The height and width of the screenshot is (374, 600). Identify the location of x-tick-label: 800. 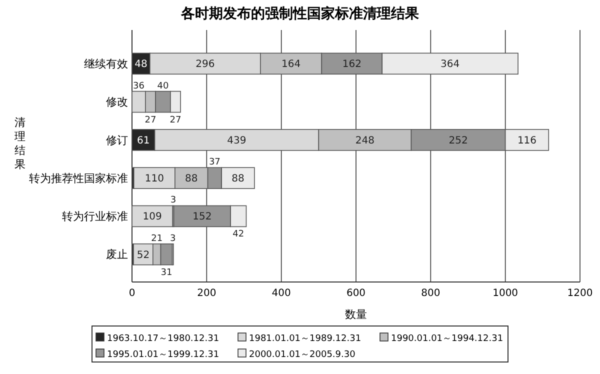
(430, 293).